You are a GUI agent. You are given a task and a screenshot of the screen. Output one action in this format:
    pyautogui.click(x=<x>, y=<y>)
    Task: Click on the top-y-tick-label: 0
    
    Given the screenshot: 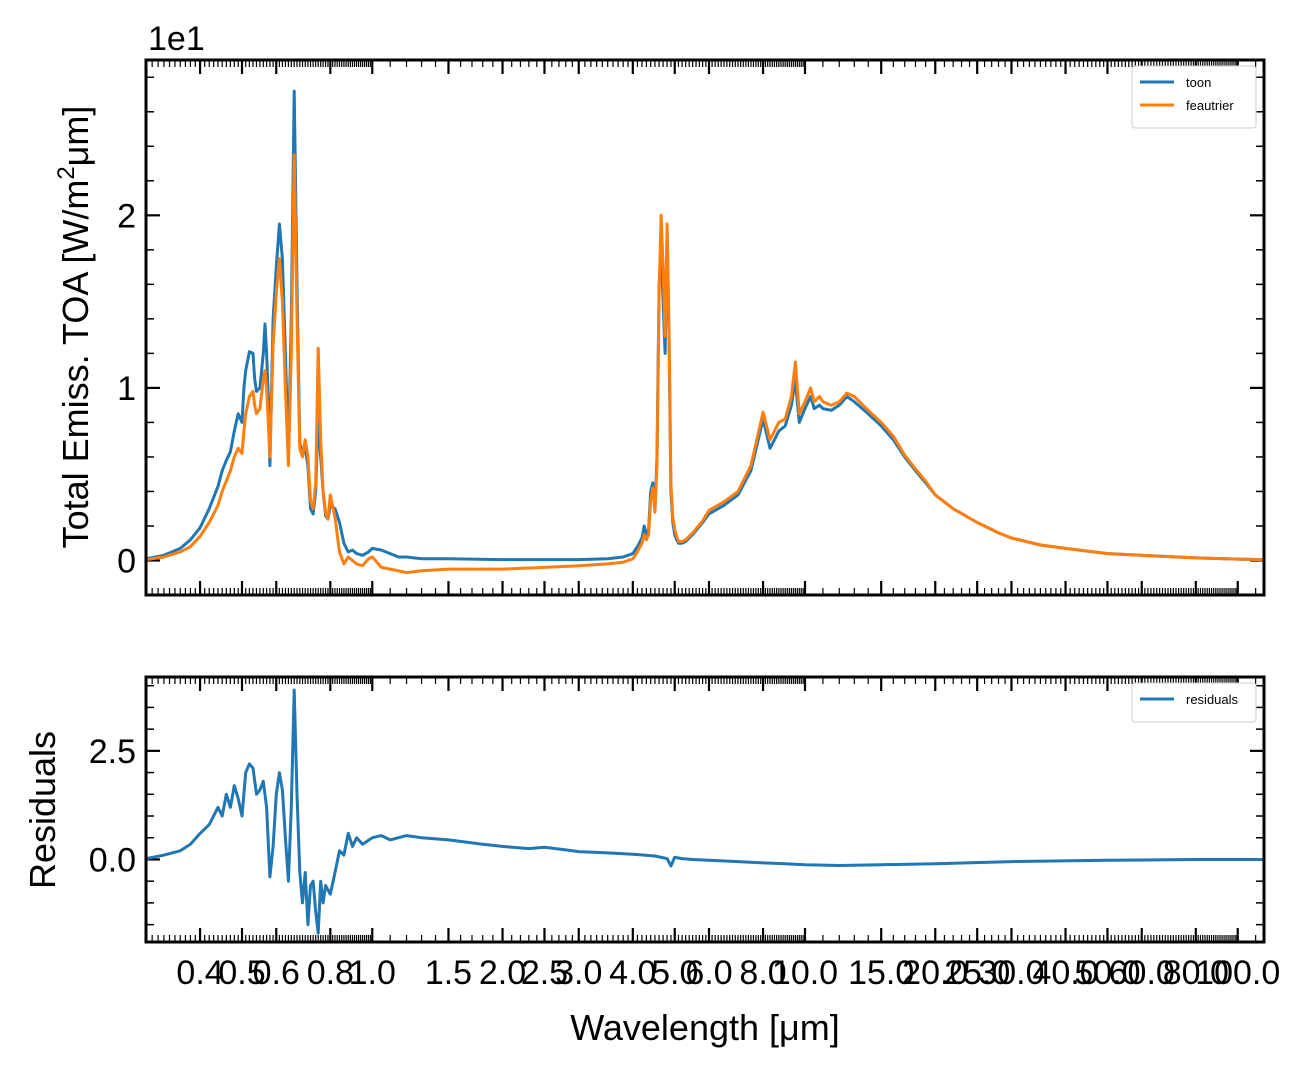 What is the action you would take?
    pyautogui.click(x=126, y=561)
    